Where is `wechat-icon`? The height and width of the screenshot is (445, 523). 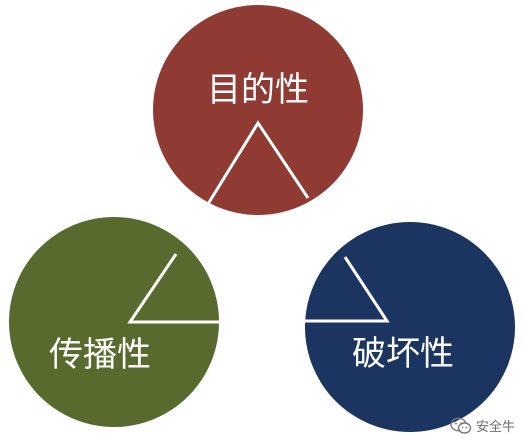 wechat-icon is located at coordinates (461, 425).